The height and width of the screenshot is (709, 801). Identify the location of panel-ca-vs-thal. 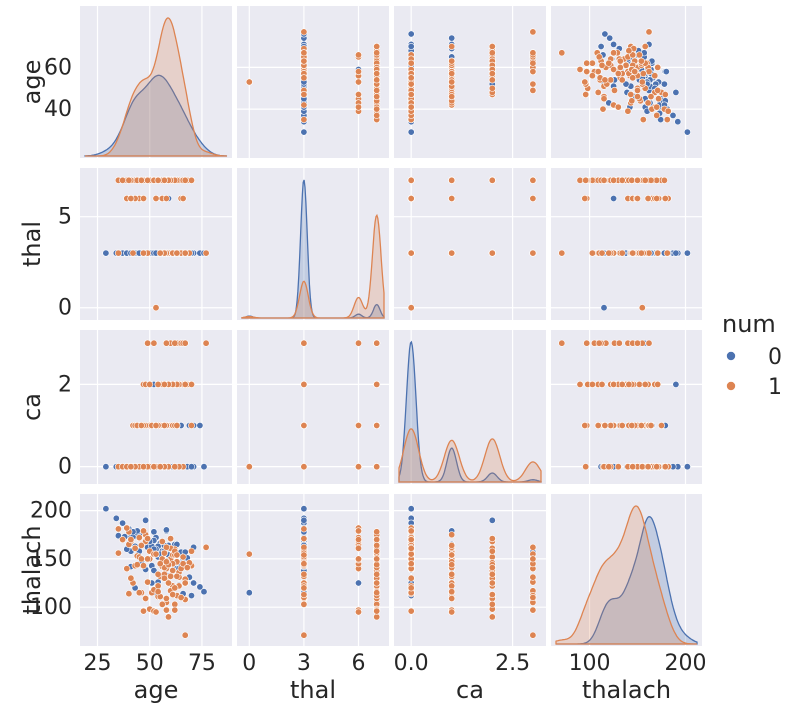
(313, 407).